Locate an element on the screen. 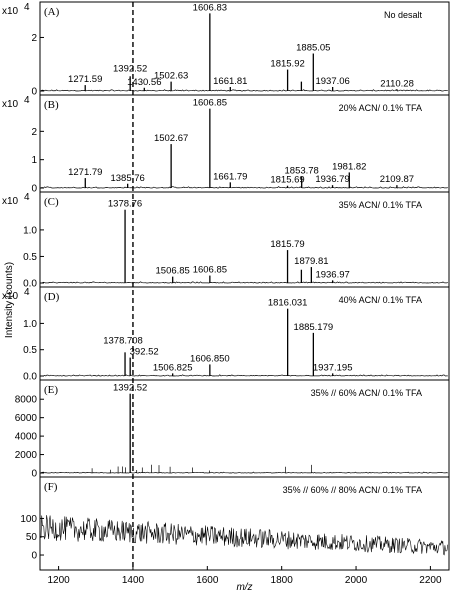  panel-condition: 35% // 60% // 80% ACN/ 0.1% TFA is located at coordinates (352, 490).